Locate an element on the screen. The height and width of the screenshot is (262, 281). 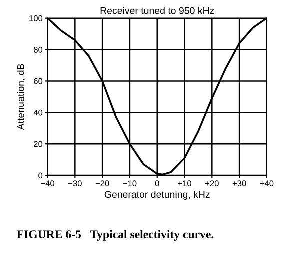
x-tick-label: −30 is located at coordinates (75, 183).